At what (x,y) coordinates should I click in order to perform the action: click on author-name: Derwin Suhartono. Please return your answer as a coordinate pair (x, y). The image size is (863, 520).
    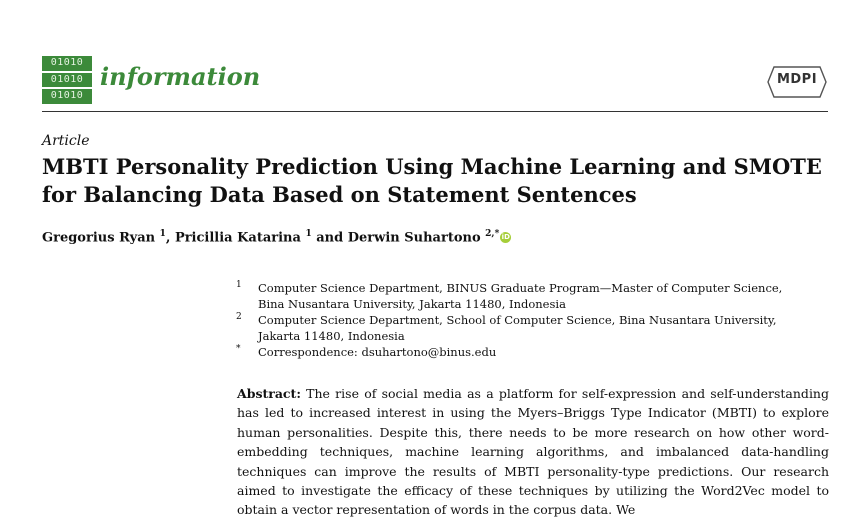
    Looking at the image, I should click on (414, 238).